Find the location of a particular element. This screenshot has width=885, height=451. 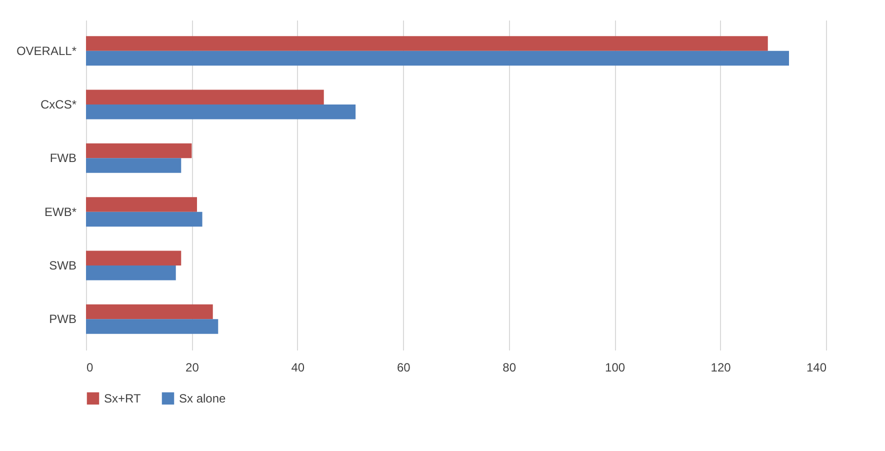

x-tick-label: 80 is located at coordinates (509, 367).